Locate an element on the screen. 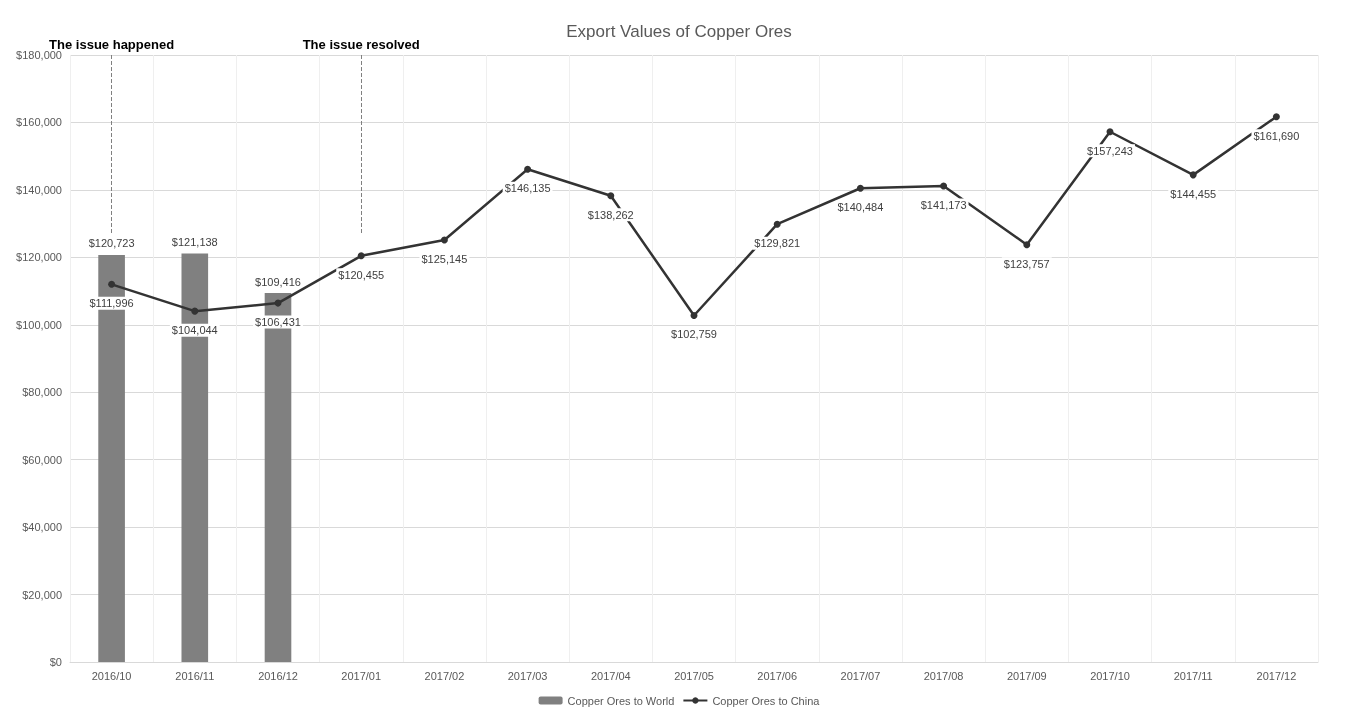 This screenshot has height=719, width=1358. x-tick-label: 2017/09 is located at coordinates (1026, 675).